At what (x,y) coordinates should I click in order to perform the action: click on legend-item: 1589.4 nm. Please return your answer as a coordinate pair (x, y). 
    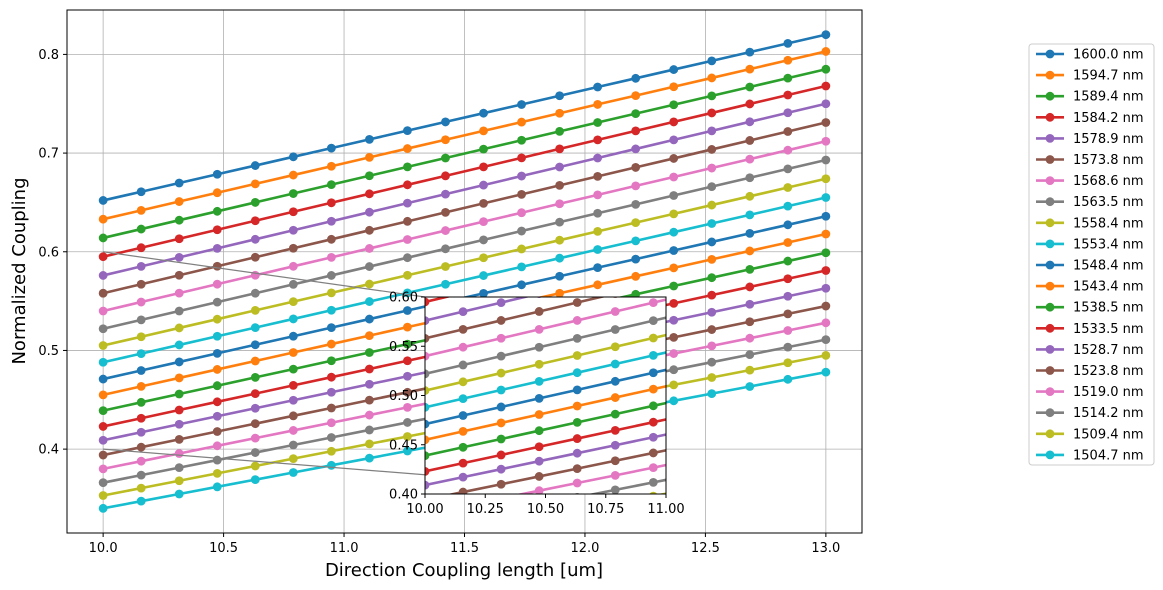
    Looking at the image, I should click on (1090, 97).